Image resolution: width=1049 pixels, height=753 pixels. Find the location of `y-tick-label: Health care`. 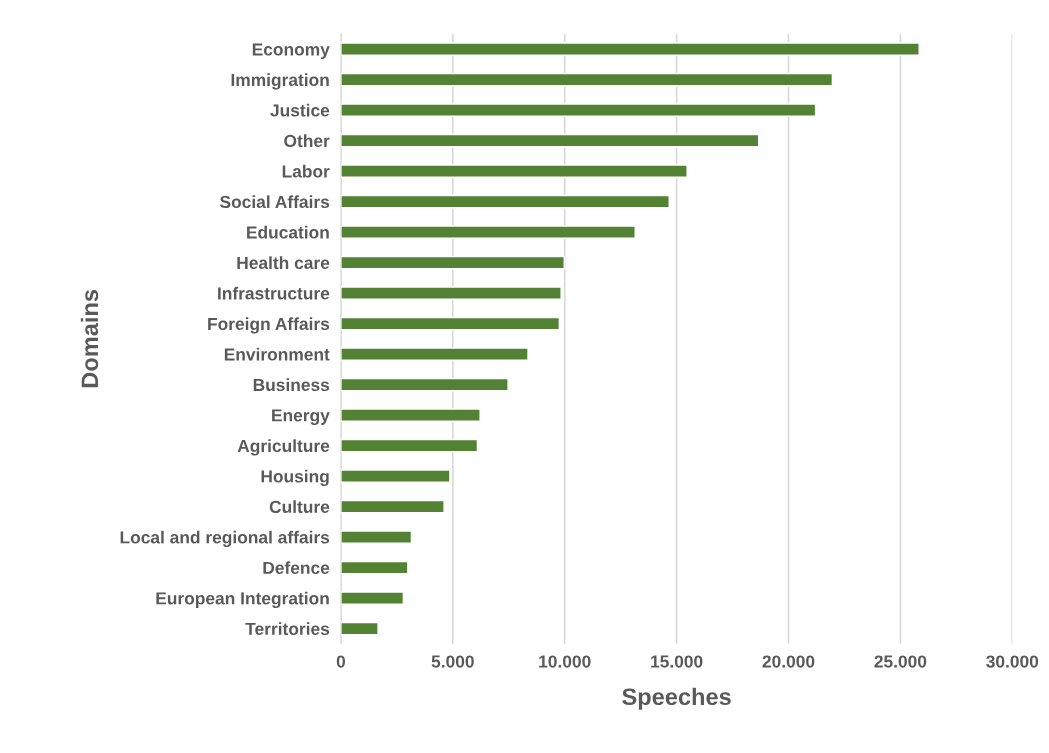

y-tick-label: Health care is located at coordinates (283, 263).